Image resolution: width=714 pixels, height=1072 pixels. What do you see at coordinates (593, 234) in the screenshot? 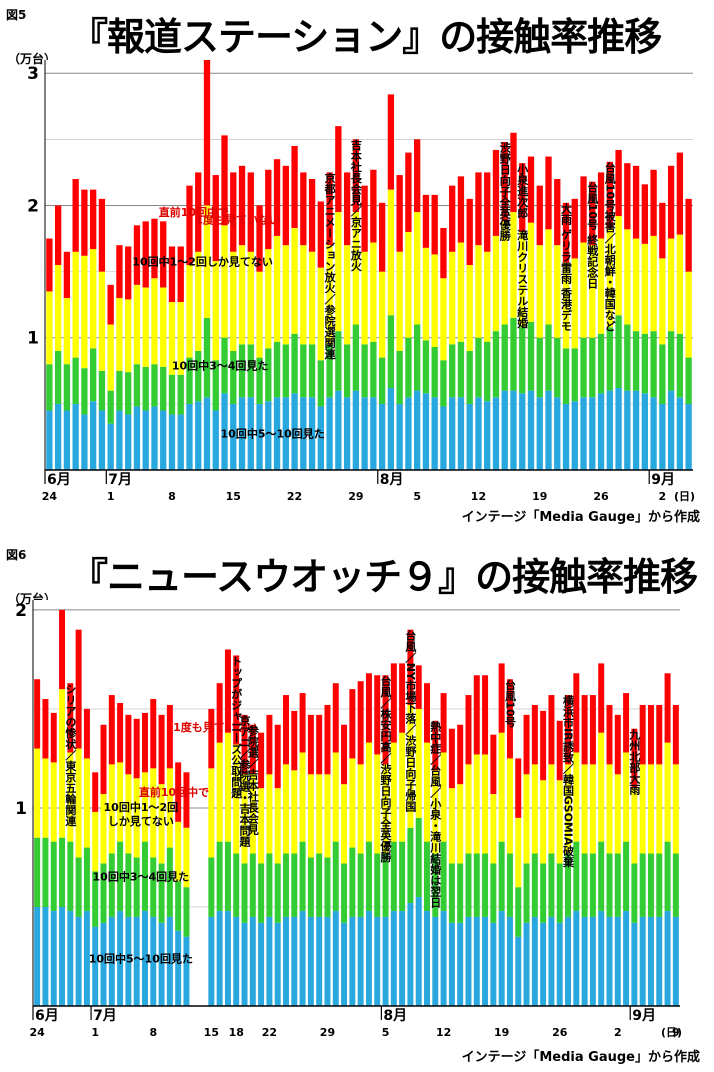
I see `event-annotation: 台風10号 終戦記念日` at bounding box center [593, 234].